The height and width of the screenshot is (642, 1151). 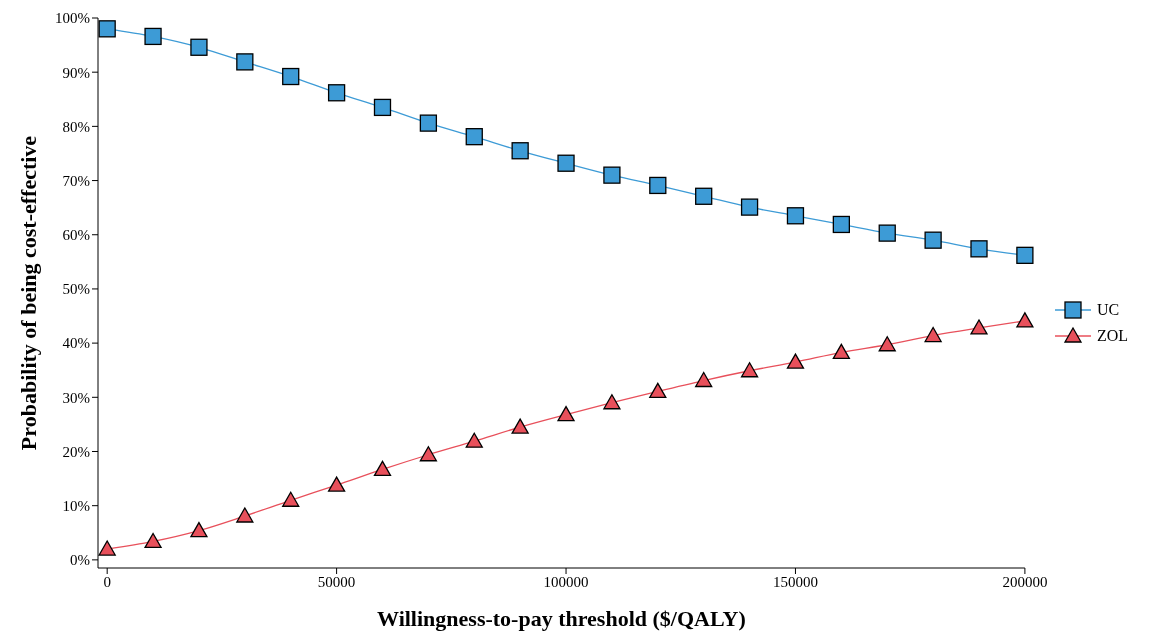 What do you see at coordinates (1108, 310) in the screenshot?
I see `legend-label: UC` at bounding box center [1108, 310].